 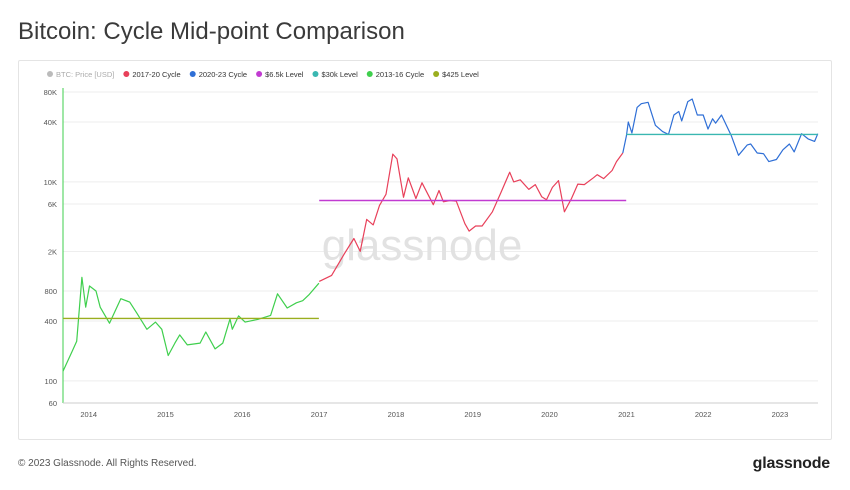 I want to click on x-tick-label: 2014, so click(x=88, y=414).